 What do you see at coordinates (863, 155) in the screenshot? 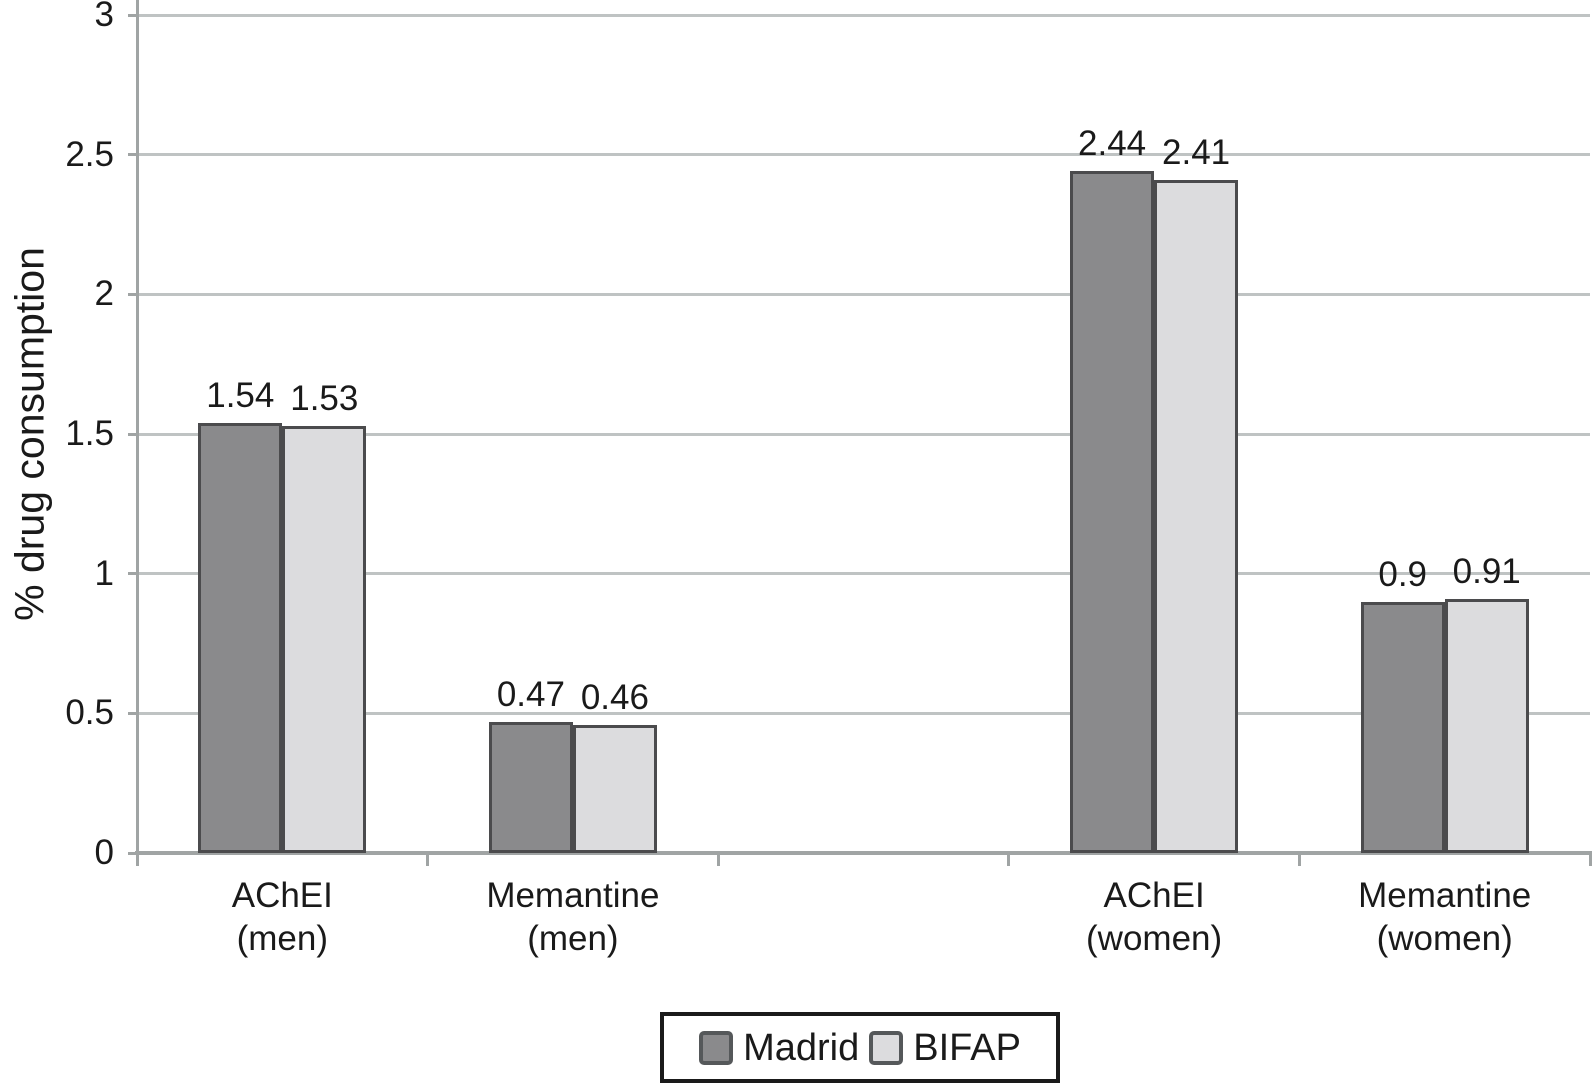
I see `gridline-y-2.5` at bounding box center [863, 155].